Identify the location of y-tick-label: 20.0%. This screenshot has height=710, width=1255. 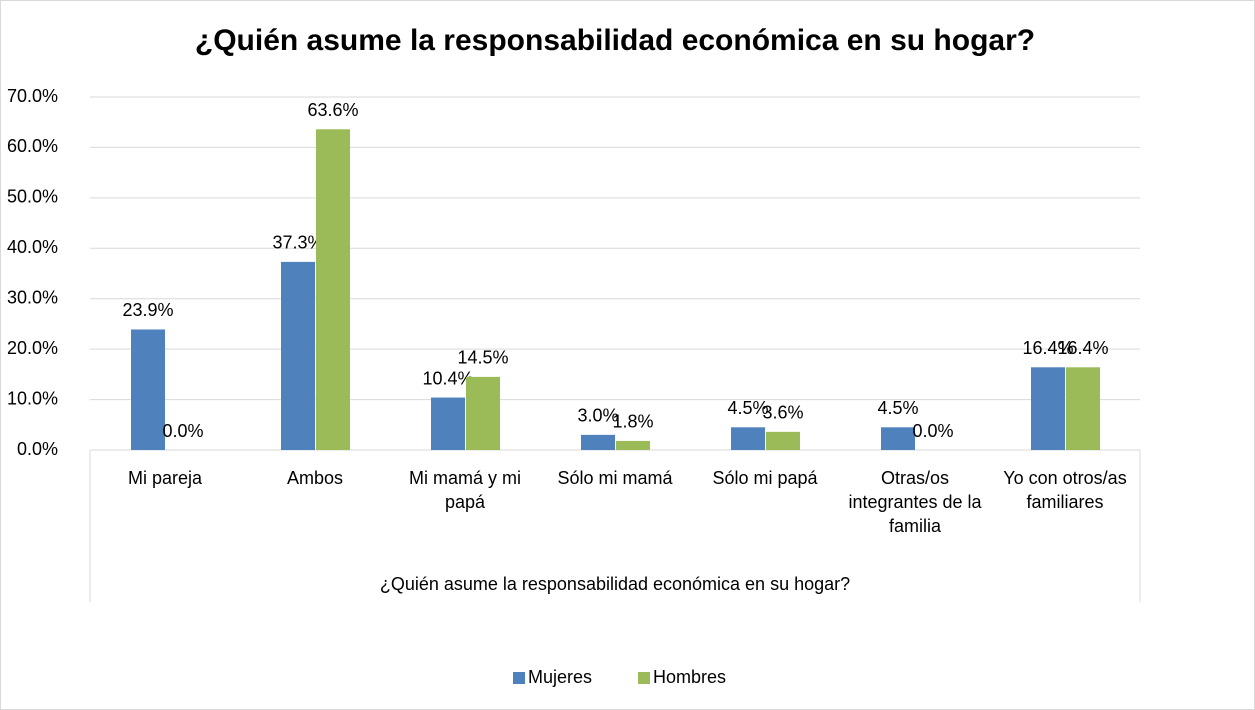
(32, 348).